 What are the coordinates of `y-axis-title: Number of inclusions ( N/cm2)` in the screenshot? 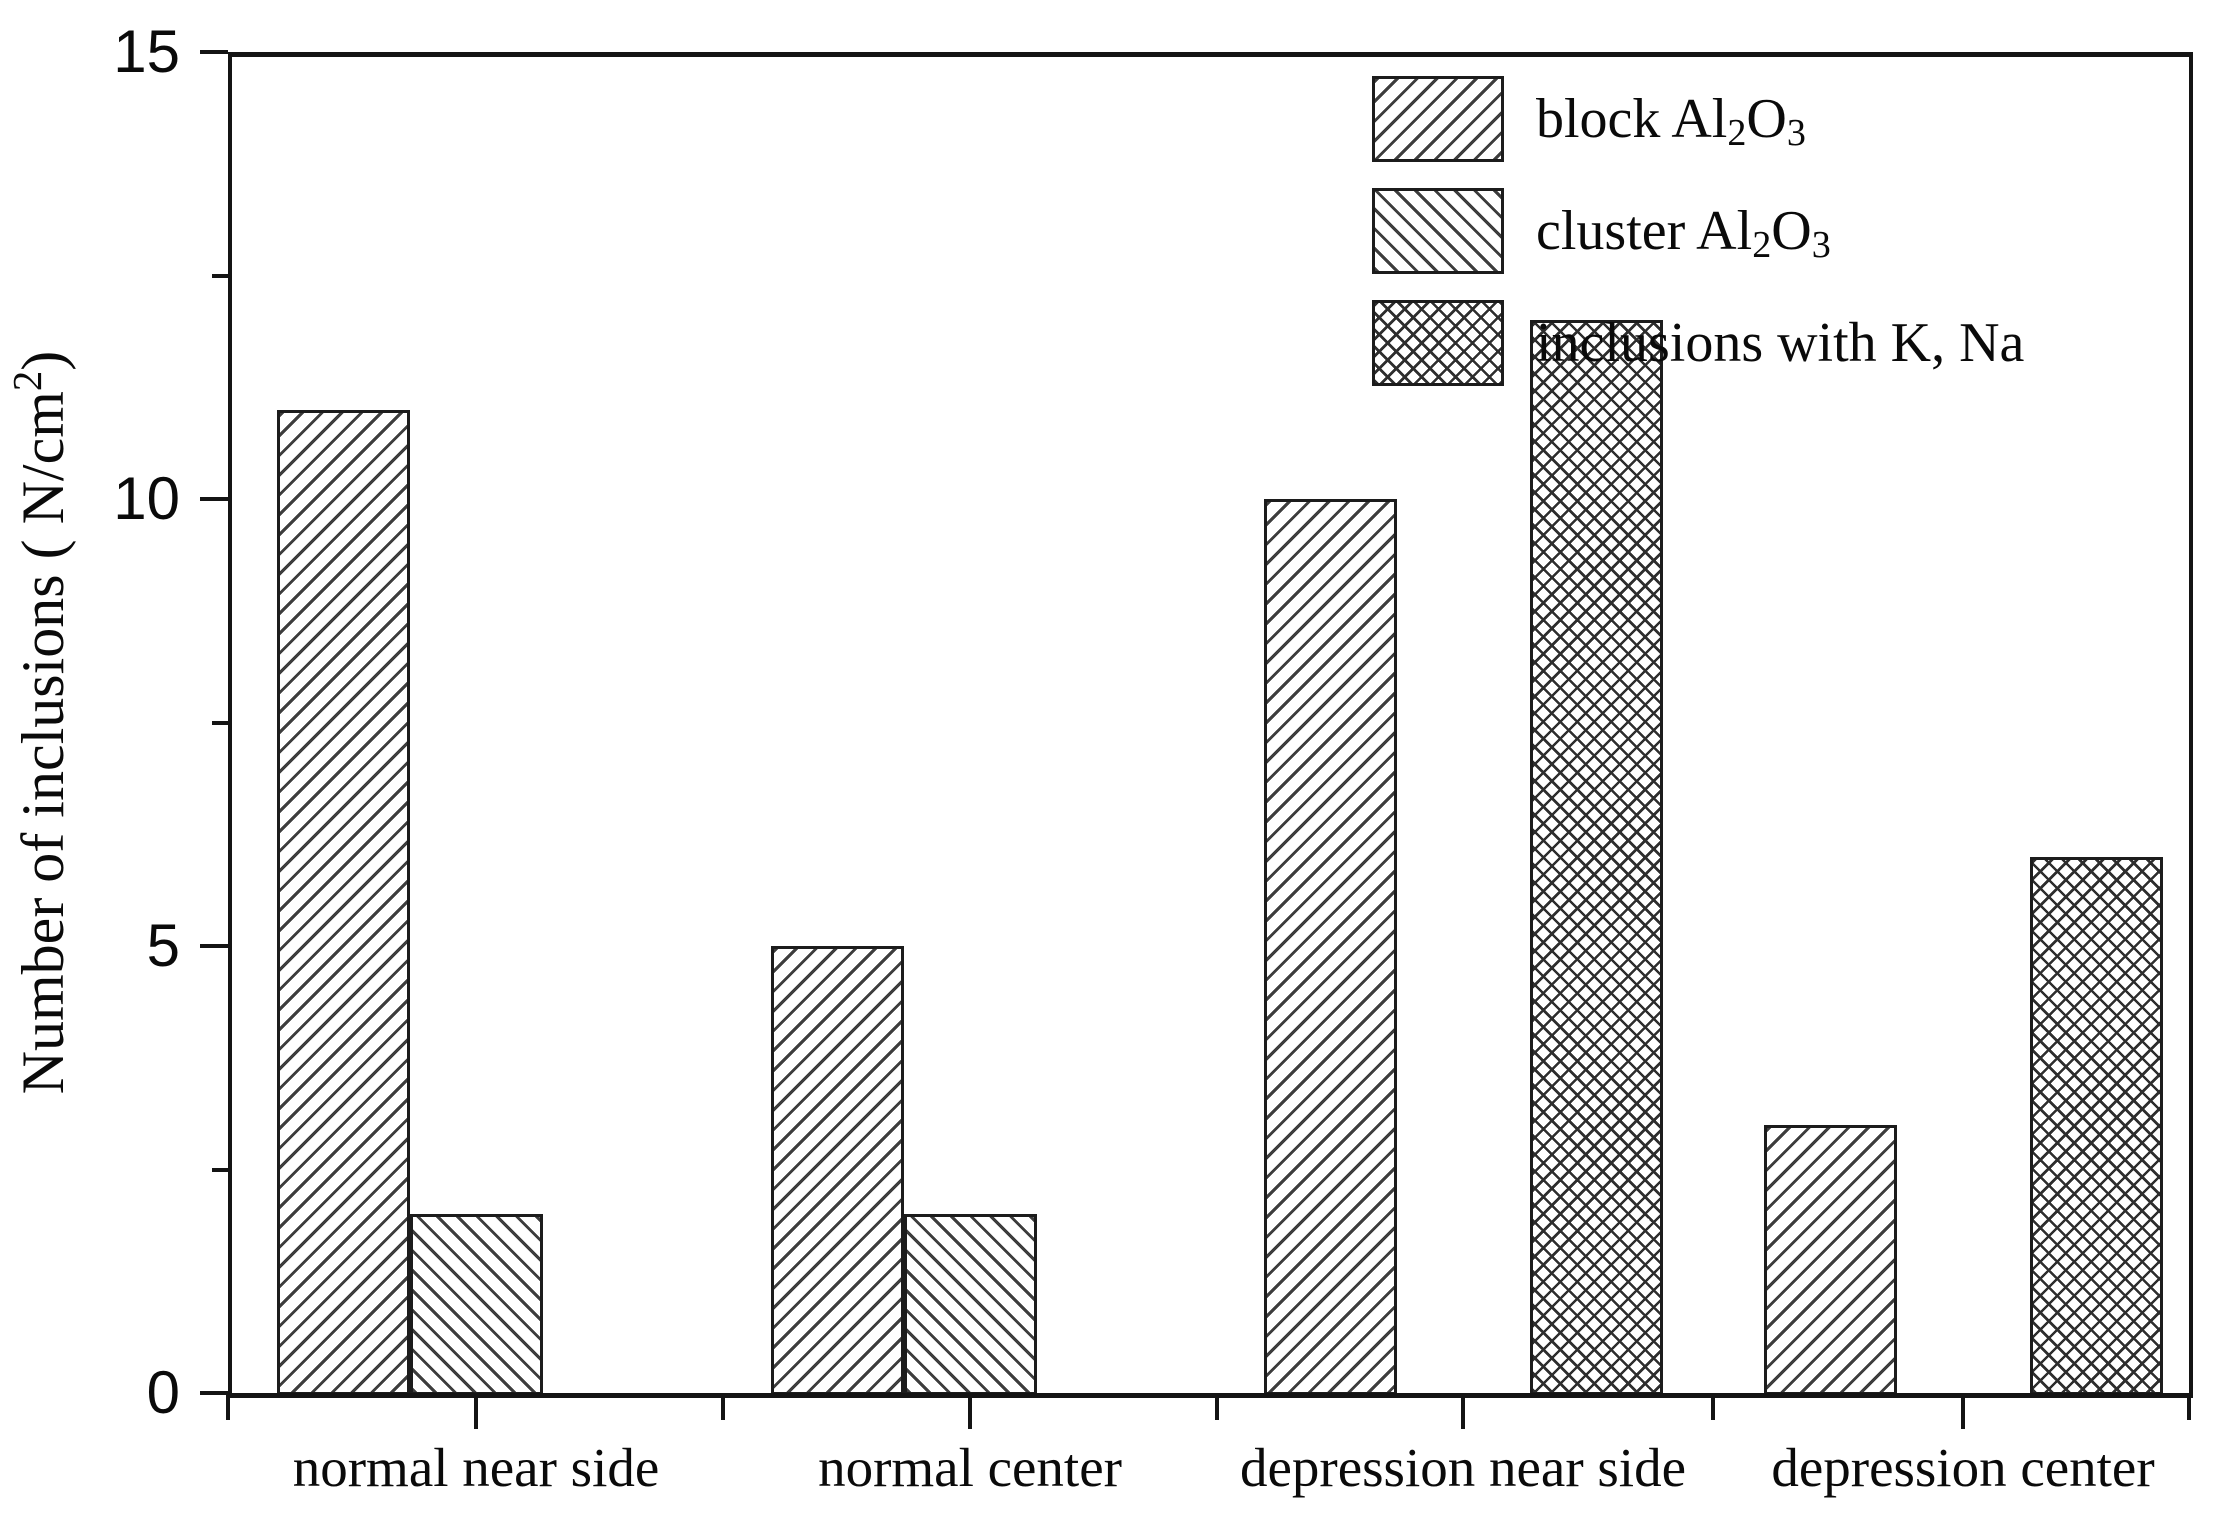 It's located at (40, 722).